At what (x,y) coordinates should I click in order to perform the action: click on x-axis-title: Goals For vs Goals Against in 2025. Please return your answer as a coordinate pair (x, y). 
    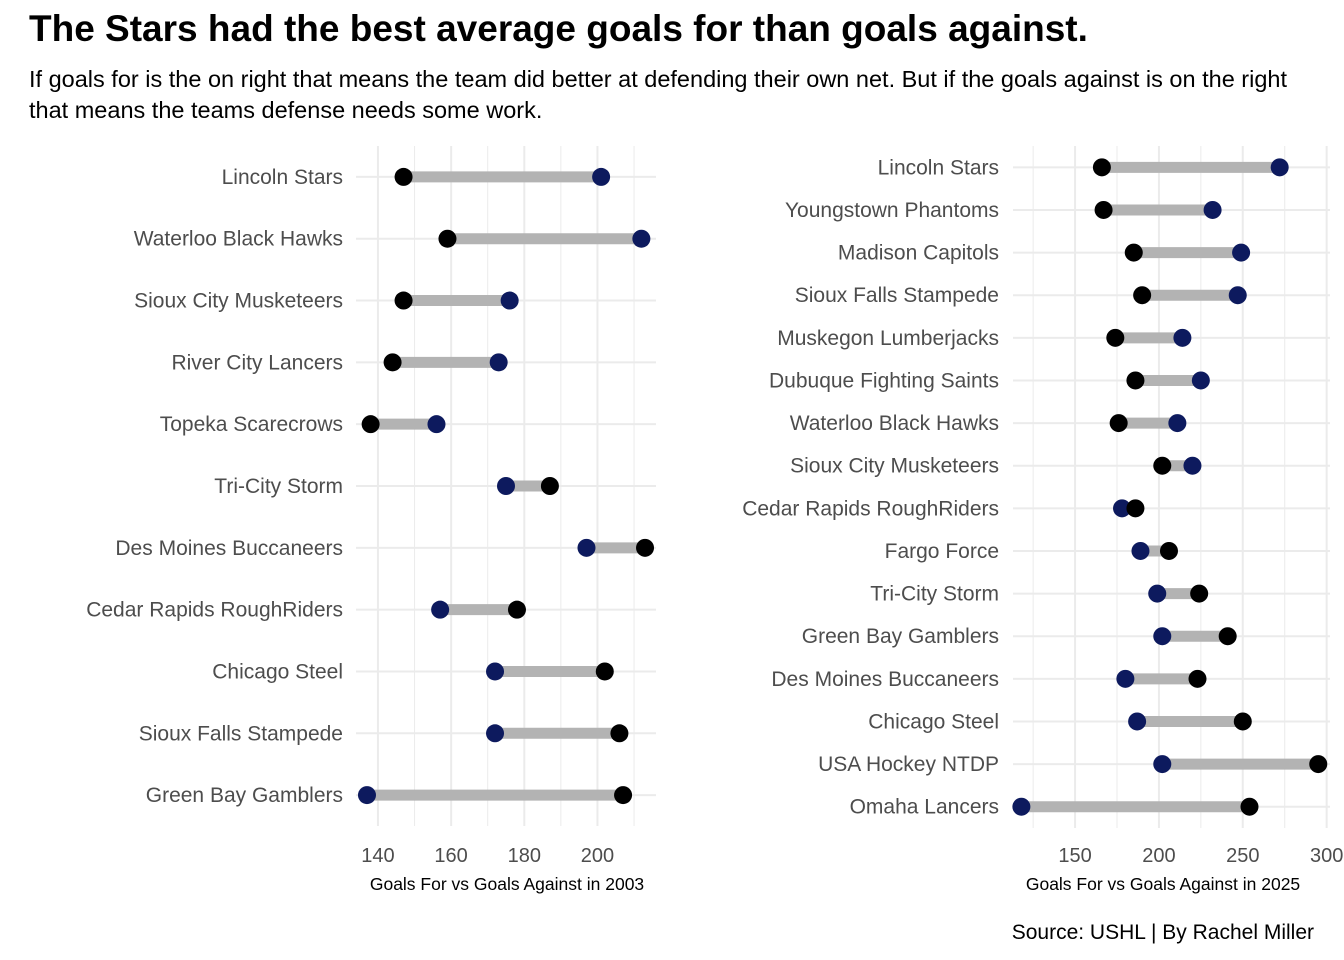
    Looking at the image, I should click on (1163, 884).